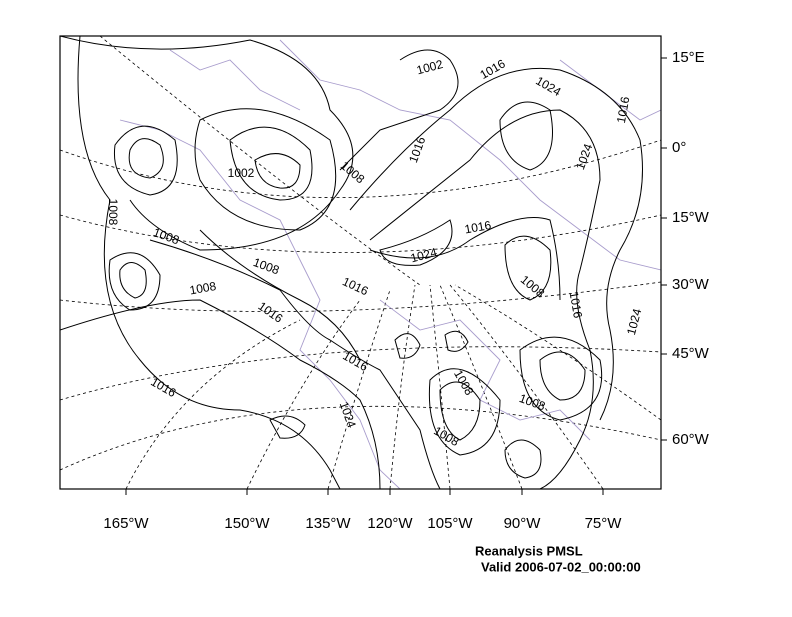 The height and width of the screenshot is (617, 792). I want to click on caption-title: Reanalysis PMSL, so click(529, 550).